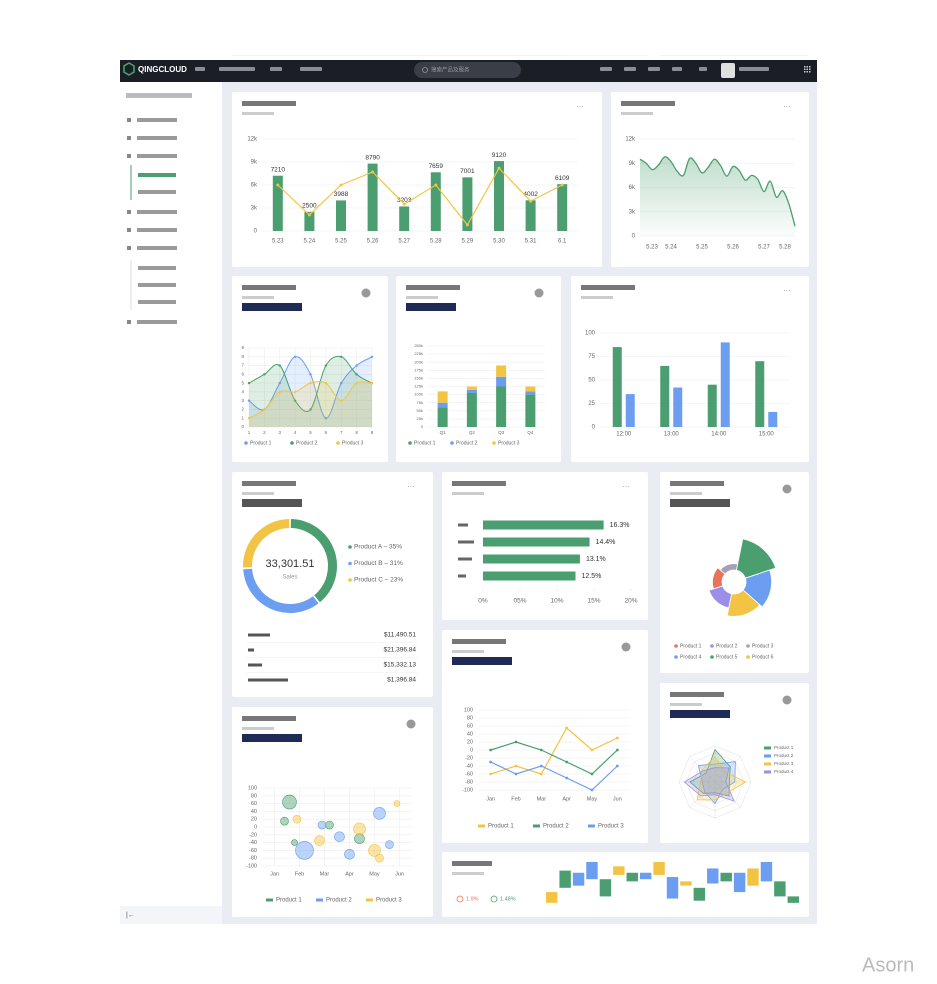 The image size is (937, 984). I want to click on y-tick-label: -20, so click(469, 758).